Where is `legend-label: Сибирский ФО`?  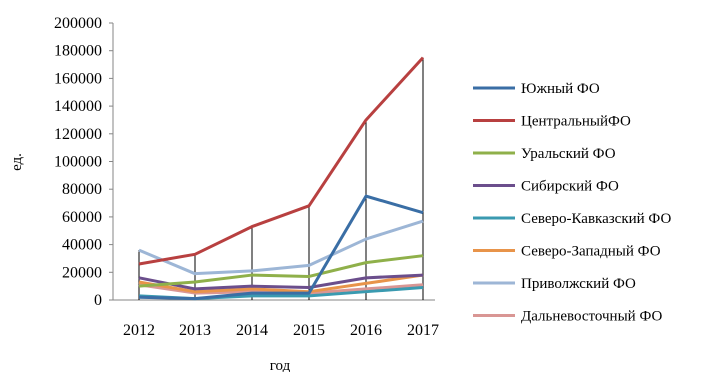
legend-label: Сибирский ФО is located at coordinates (570, 187).